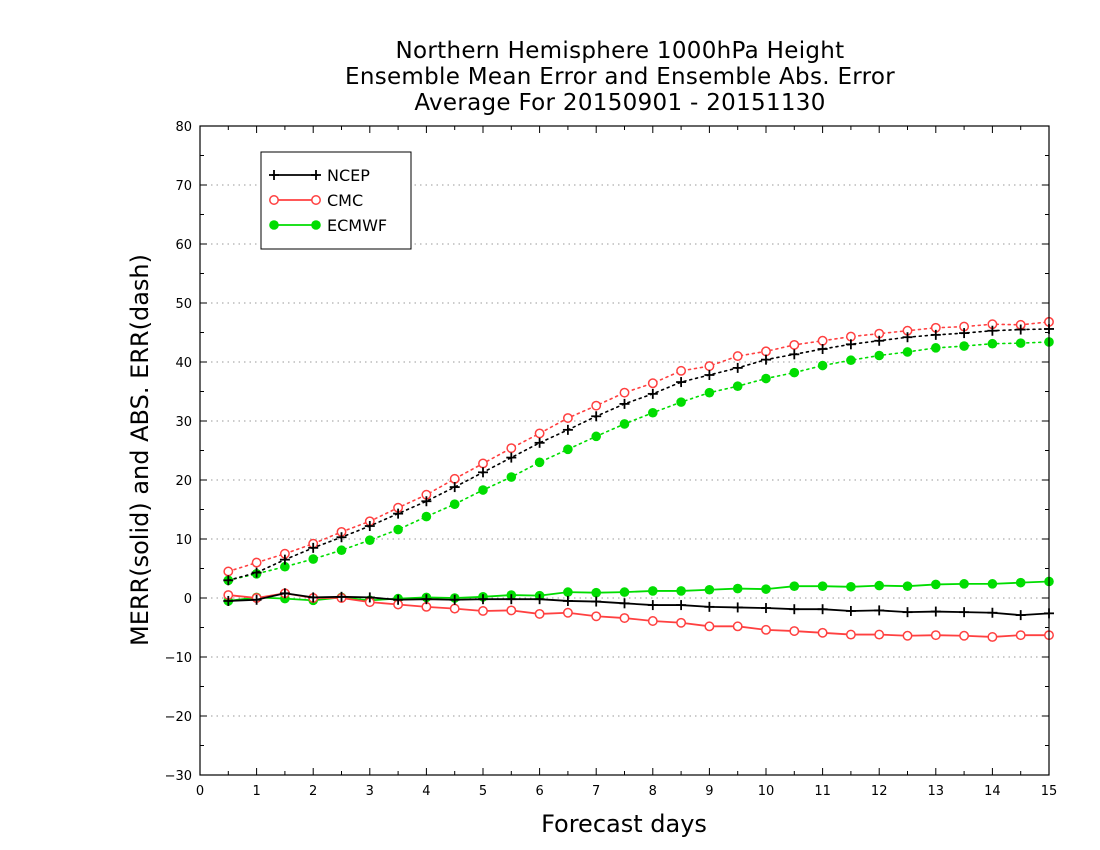 This screenshot has width=1100, height=850. Describe the element at coordinates (200, 791) in the screenshot. I see `x-tick-label: 0` at that location.